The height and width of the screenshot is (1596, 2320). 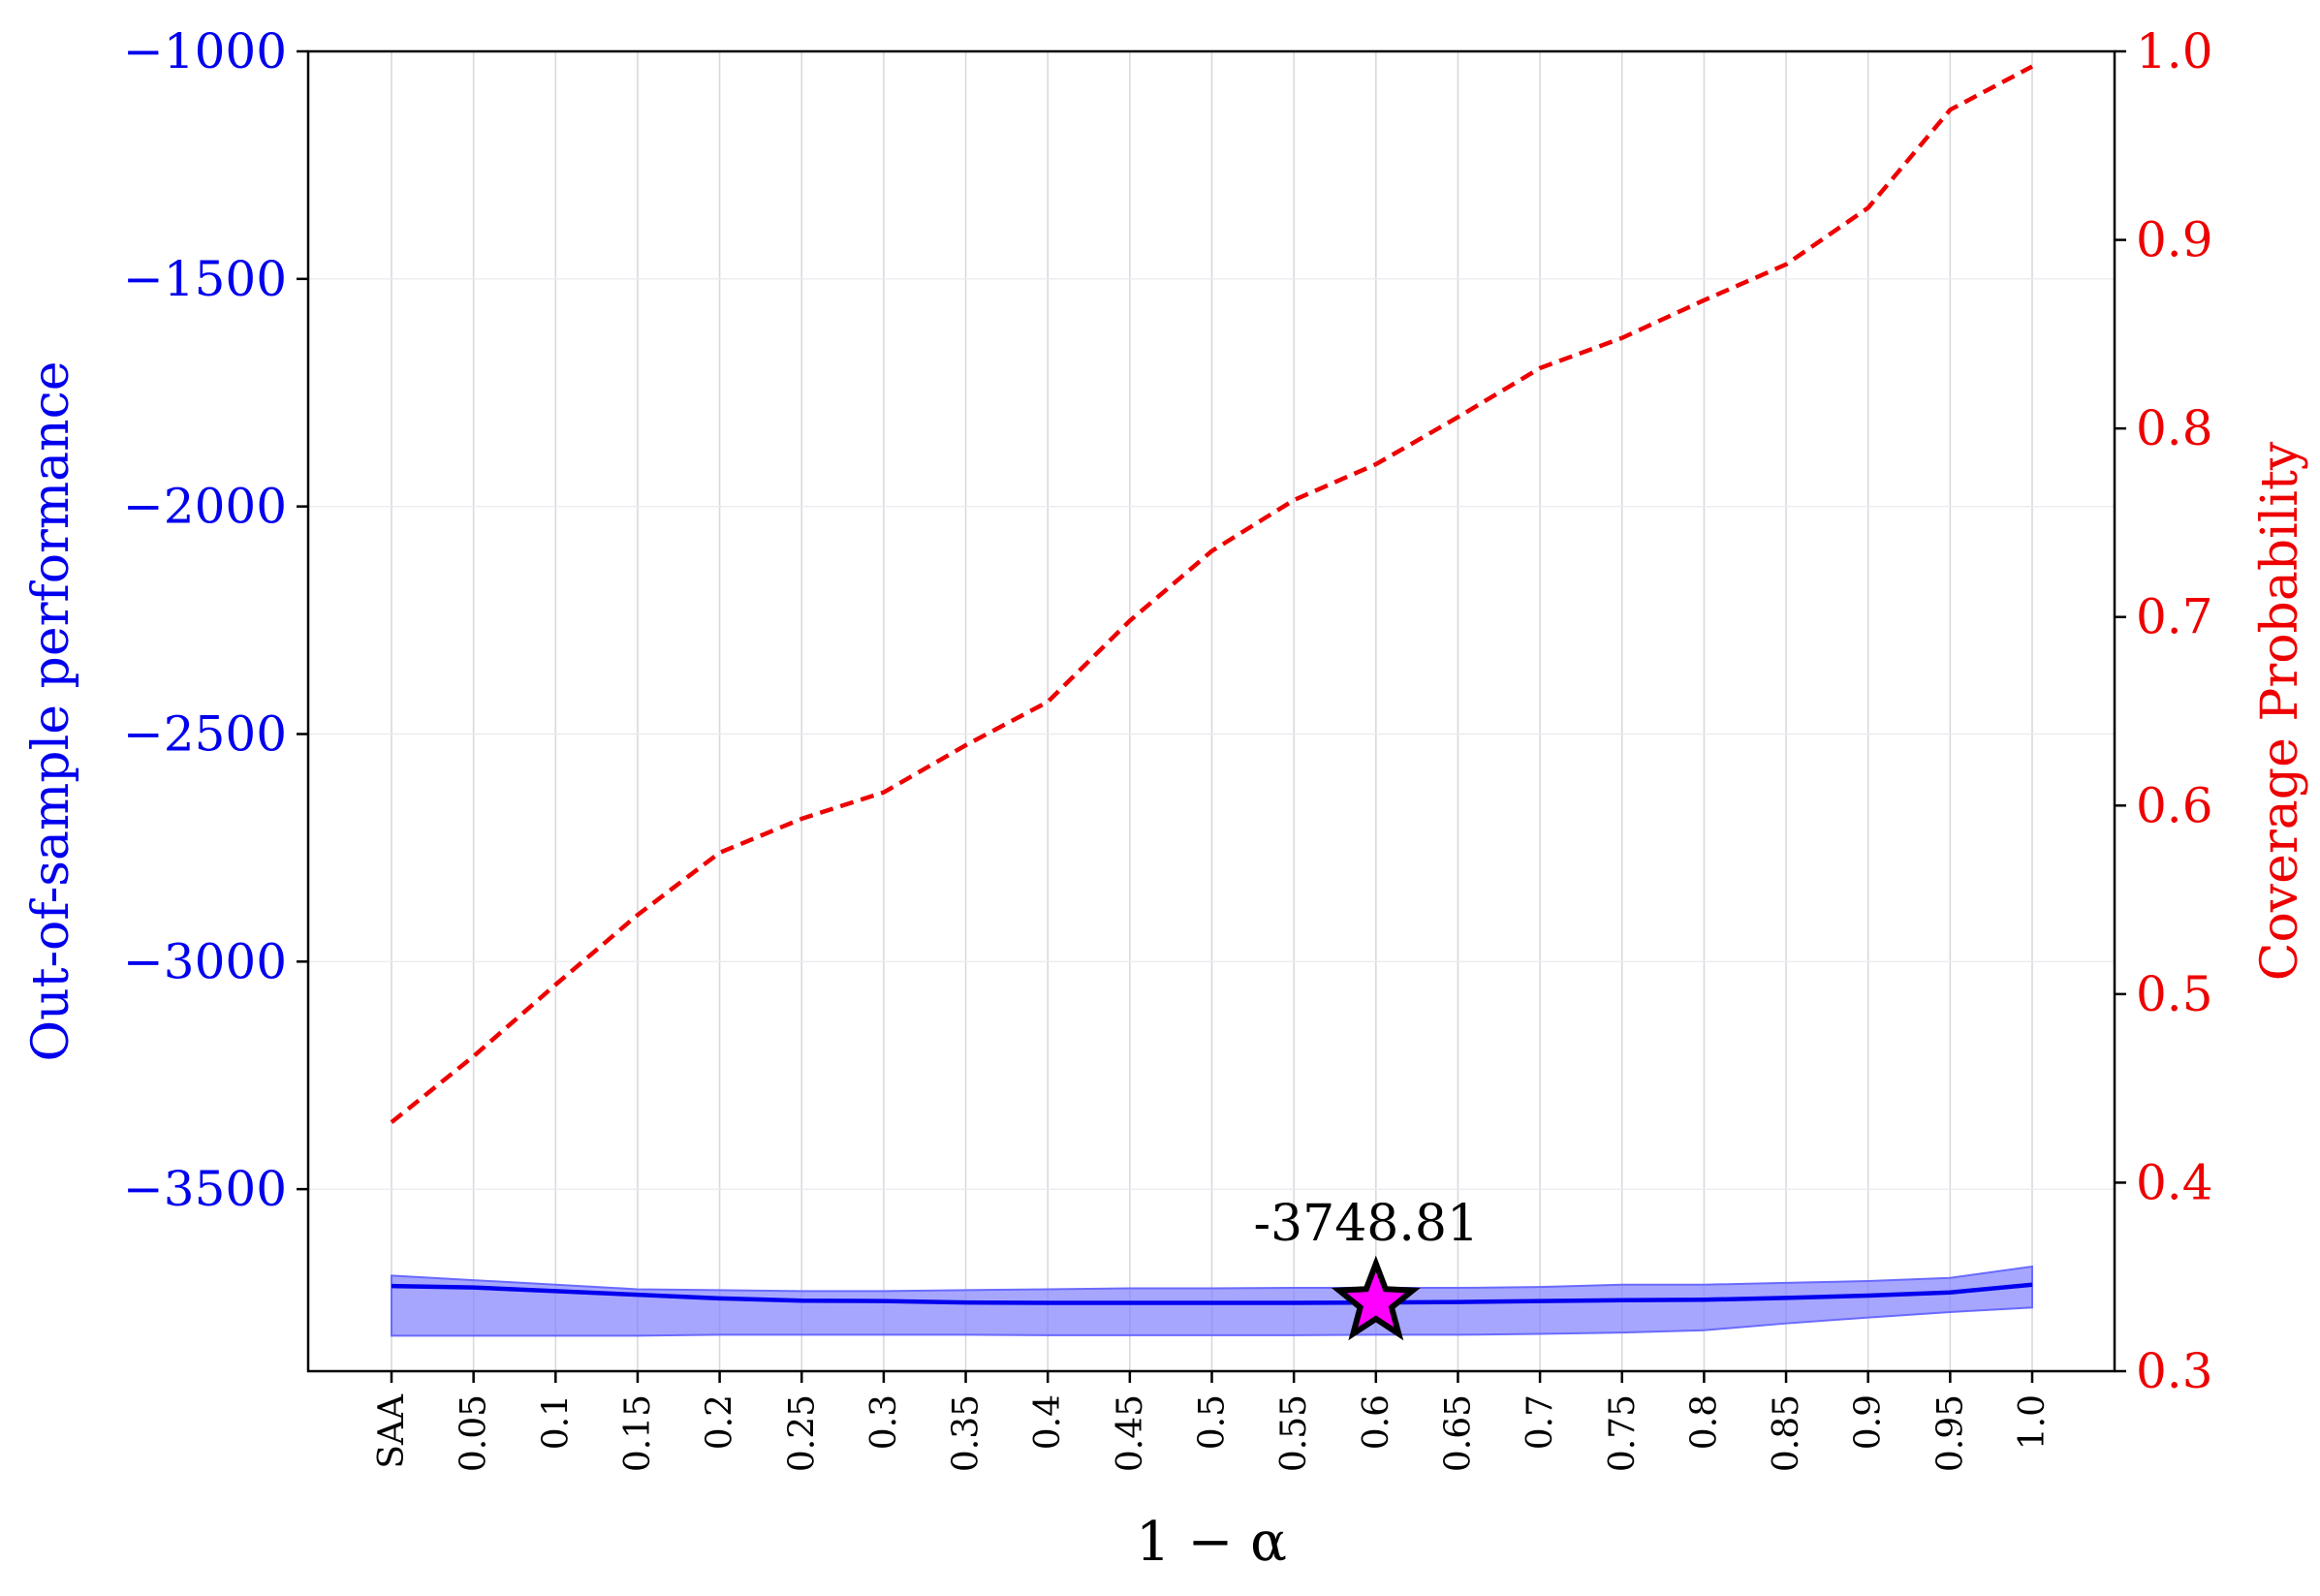 What do you see at coordinates (1048, 1422) in the screenshot?
I see `x-tick-label: 0.4` at bounding box center [1048, 1422].